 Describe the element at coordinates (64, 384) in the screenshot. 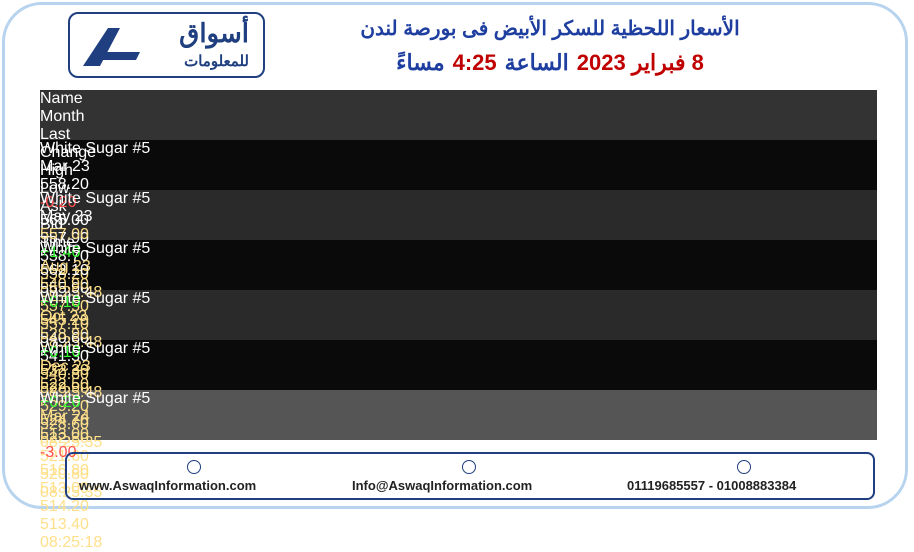

I see `data-row-text: 522.50` at that location.